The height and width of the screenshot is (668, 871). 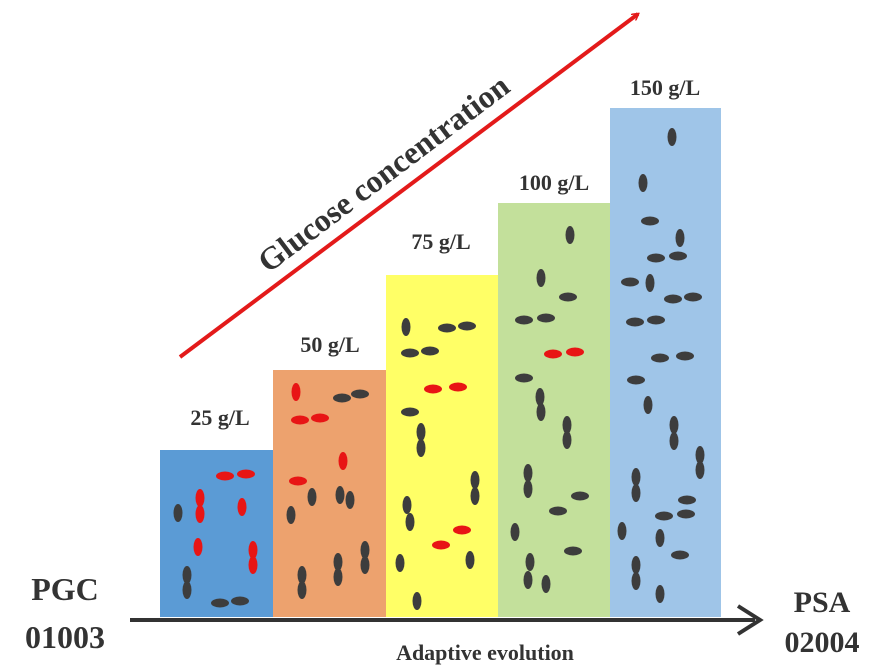 What do you see at coordinates (65, 637) in the screenshot?
I see `start-strain: 01003` at bounding box center [65, 637].